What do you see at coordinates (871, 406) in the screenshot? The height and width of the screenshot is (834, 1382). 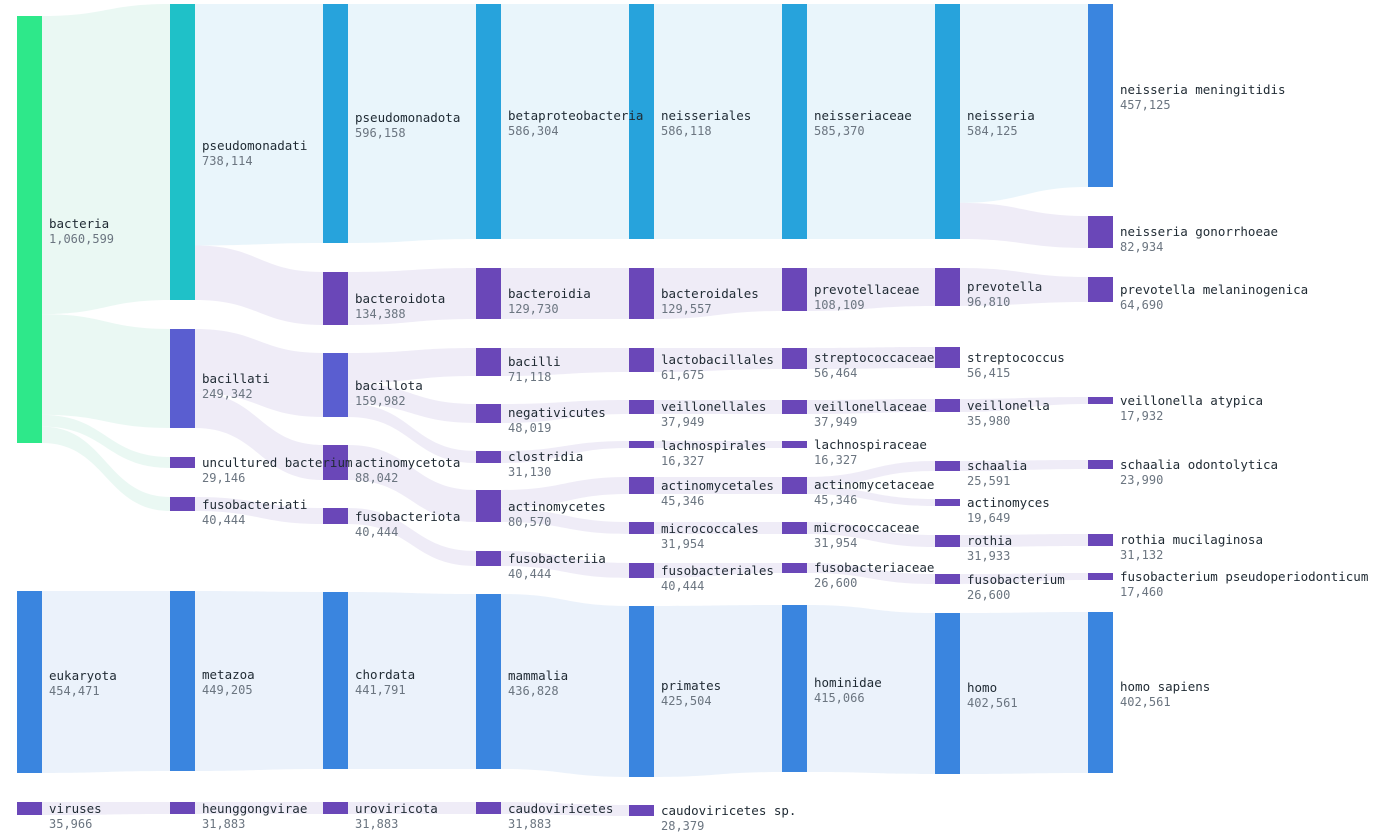 I see `link-veillonellaceae-to-veillonella` at bounding box center [871, 406].